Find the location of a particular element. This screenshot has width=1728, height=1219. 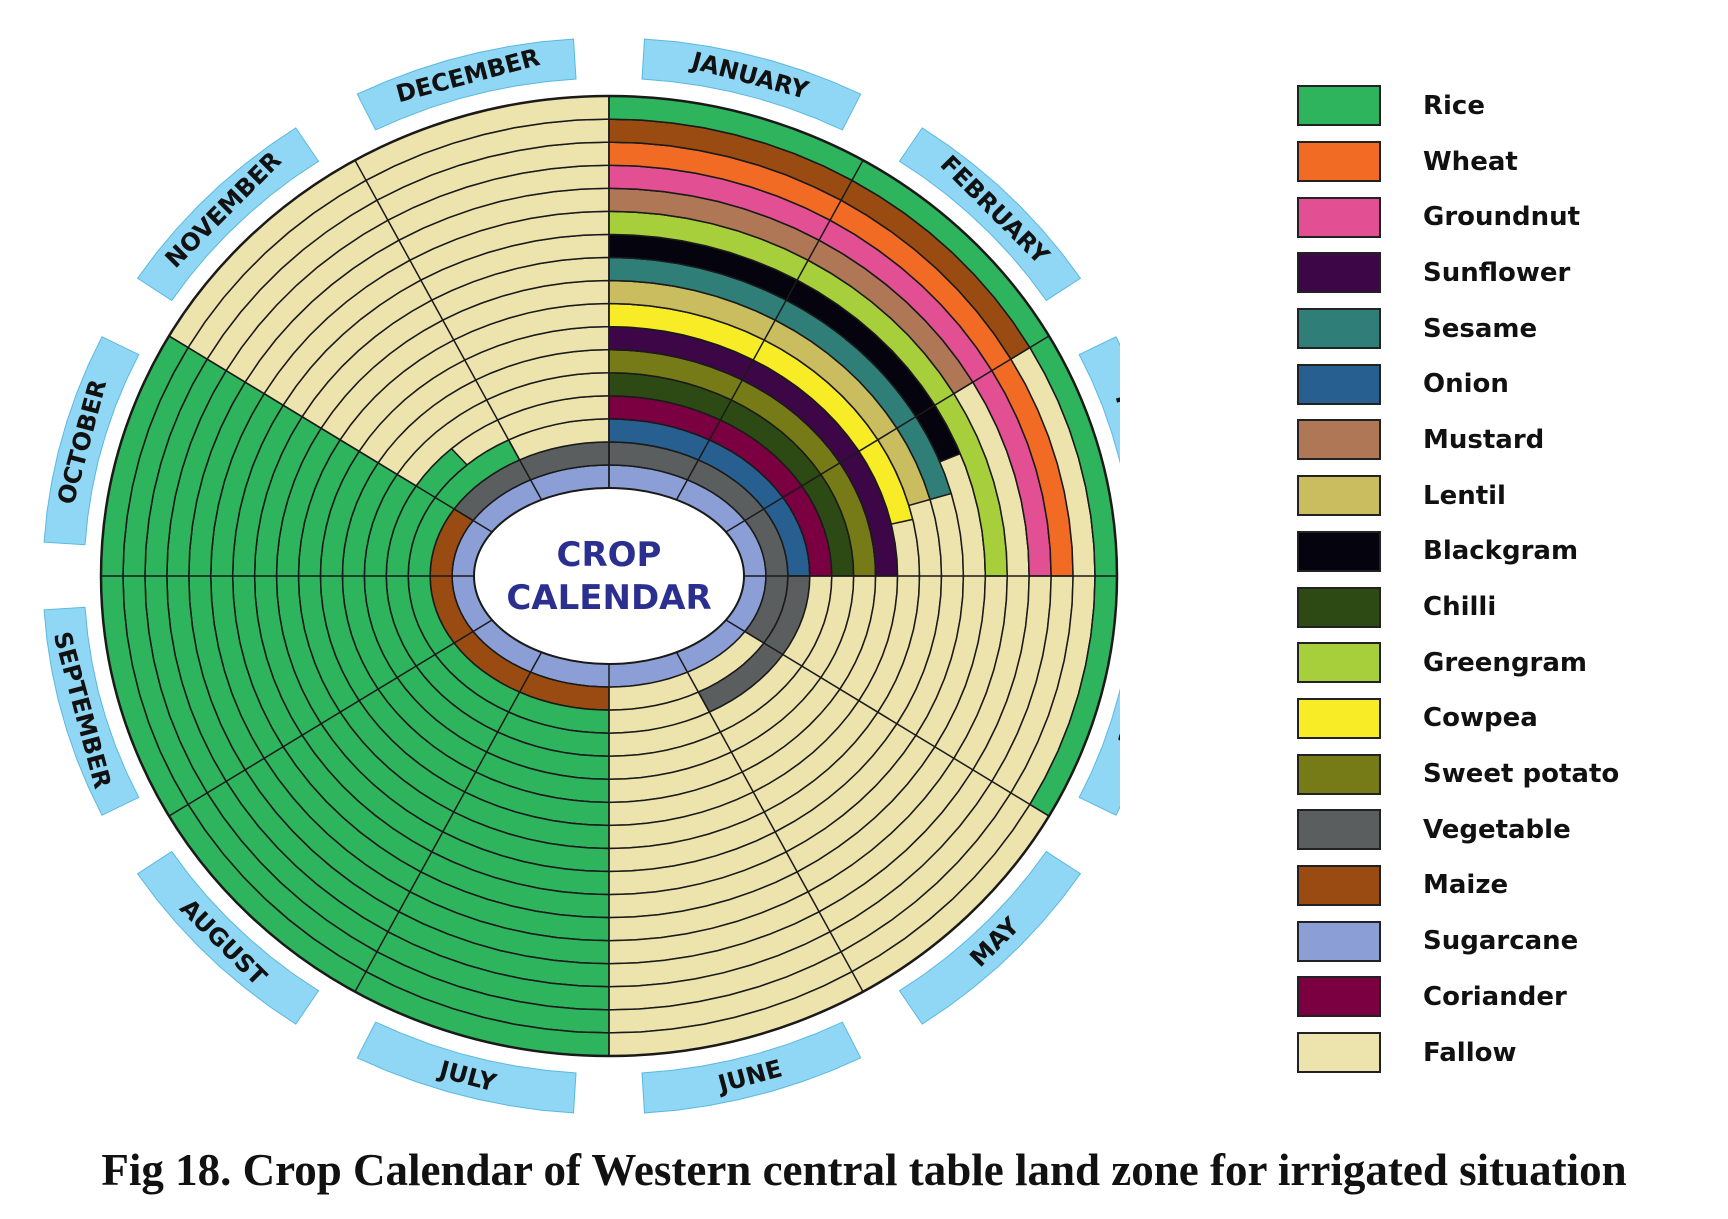

legend-label: Sweet potato is located at coordinates (1521, 774).